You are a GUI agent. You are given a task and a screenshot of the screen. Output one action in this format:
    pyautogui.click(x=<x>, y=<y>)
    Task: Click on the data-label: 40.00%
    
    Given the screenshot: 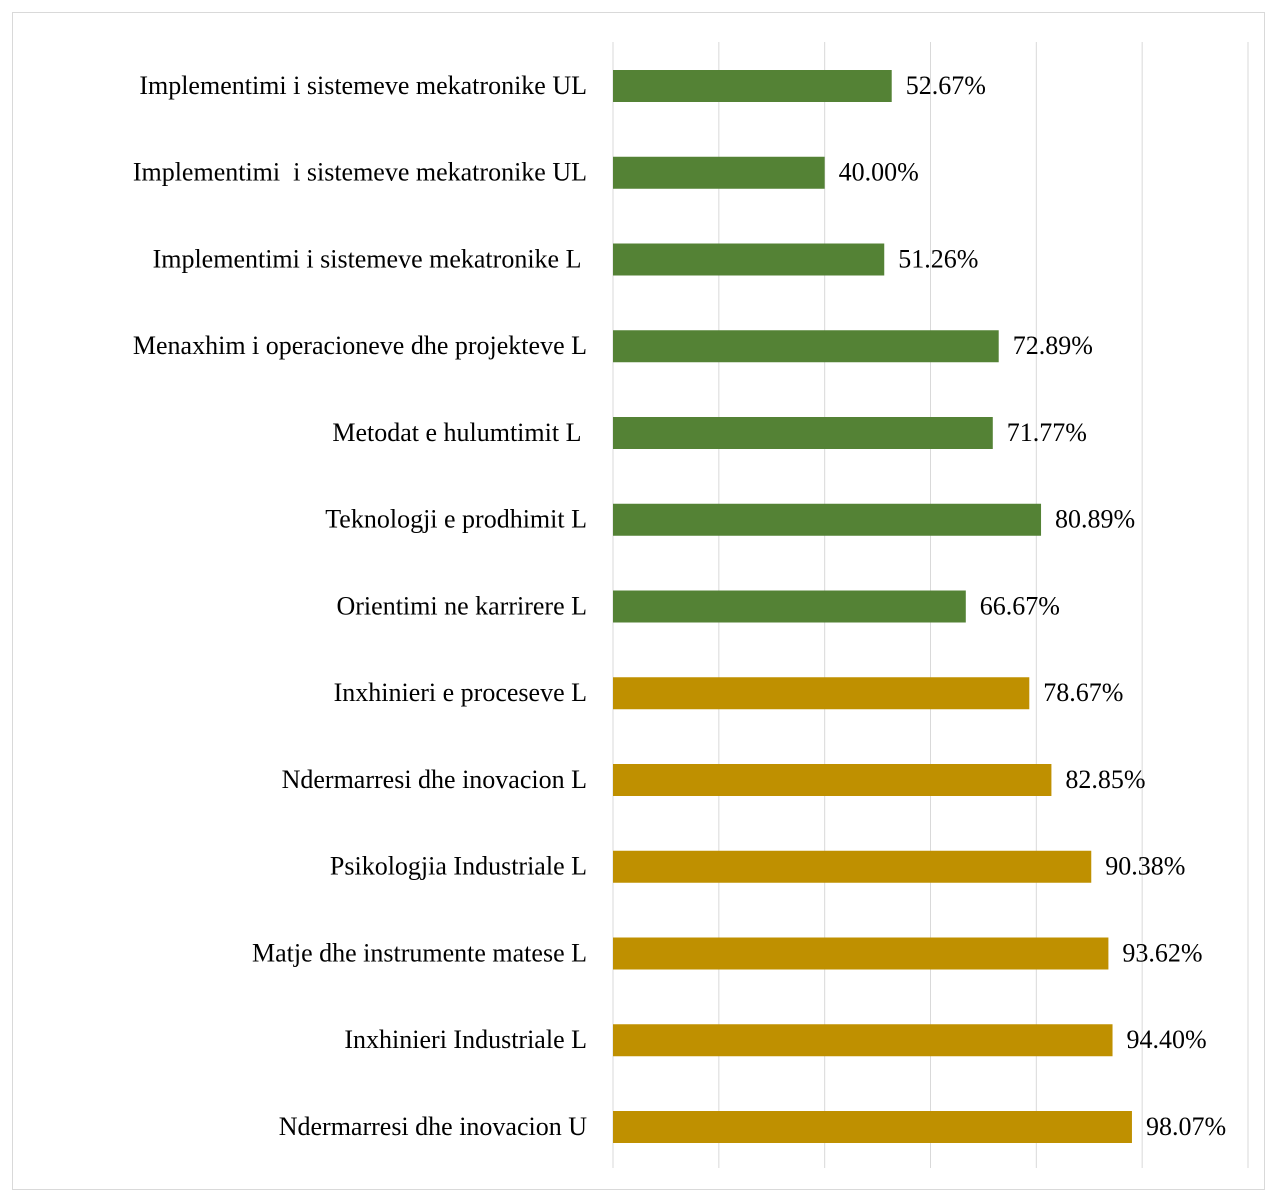 What is the action you would take?
    pyautogui.click(x=879, y=172)
    